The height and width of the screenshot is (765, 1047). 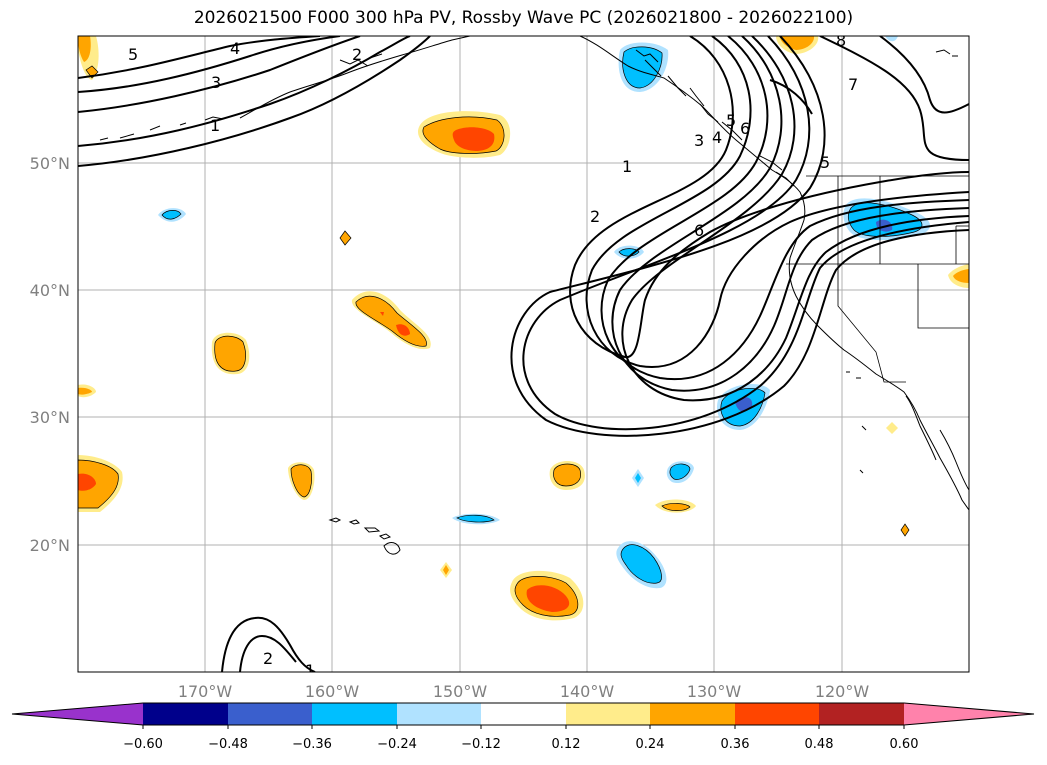 What do you see at coordinates (50, 354) in the screenshot?
I see `lat-tick-labels: 50°N 40°N 30°N 20°N` at bounding box center [50, 354].